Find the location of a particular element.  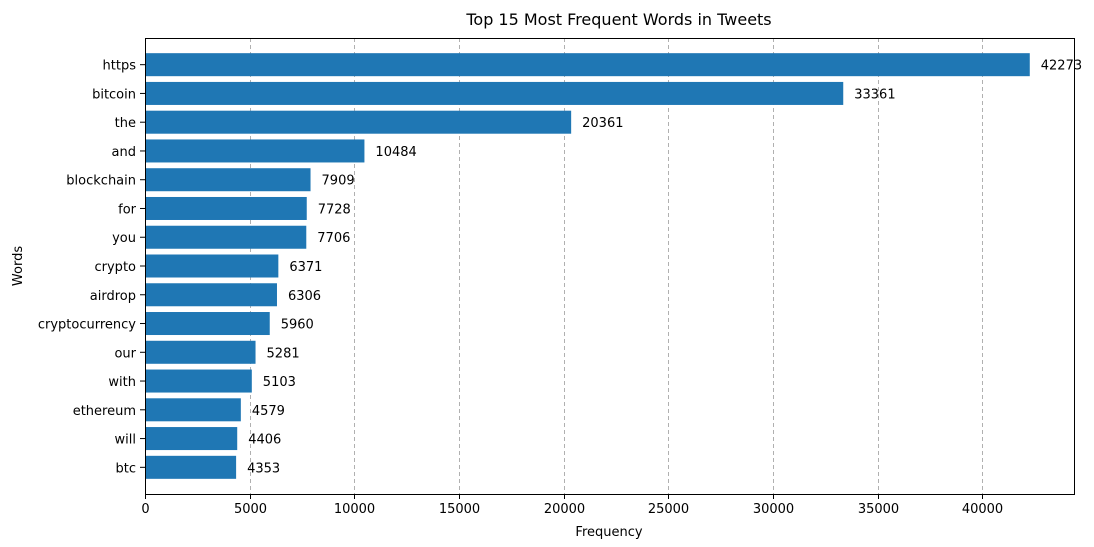

data-label-airdrop: 6306 is located at coordinates (304, 296).